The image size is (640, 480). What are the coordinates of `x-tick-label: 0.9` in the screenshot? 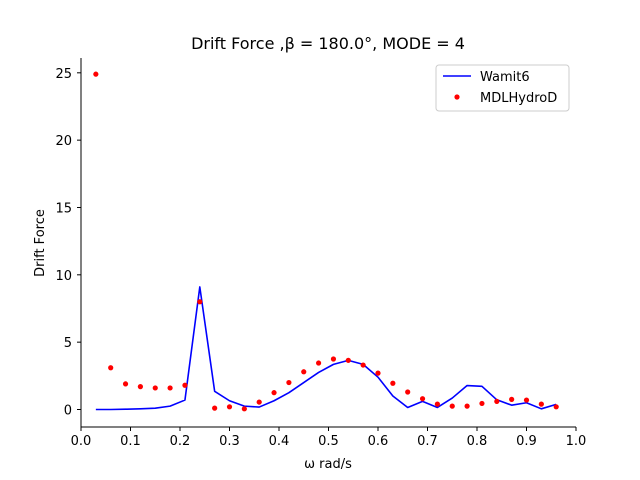 It's located at (526, 441).